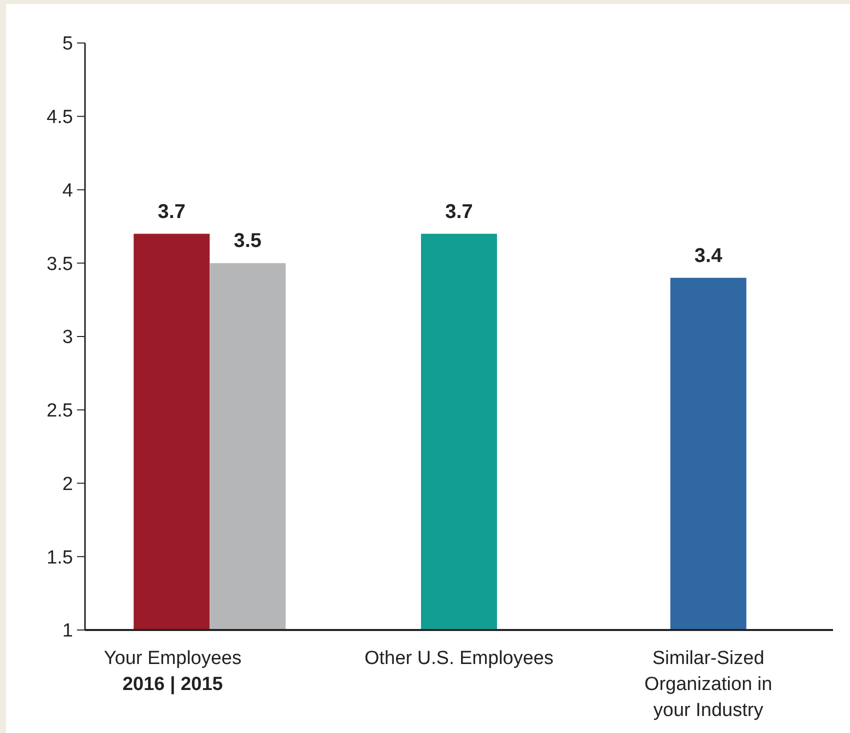  Describe the element at coordinates (67, 484) in the screenshot. I see `y-tick-label: 2` at that location.